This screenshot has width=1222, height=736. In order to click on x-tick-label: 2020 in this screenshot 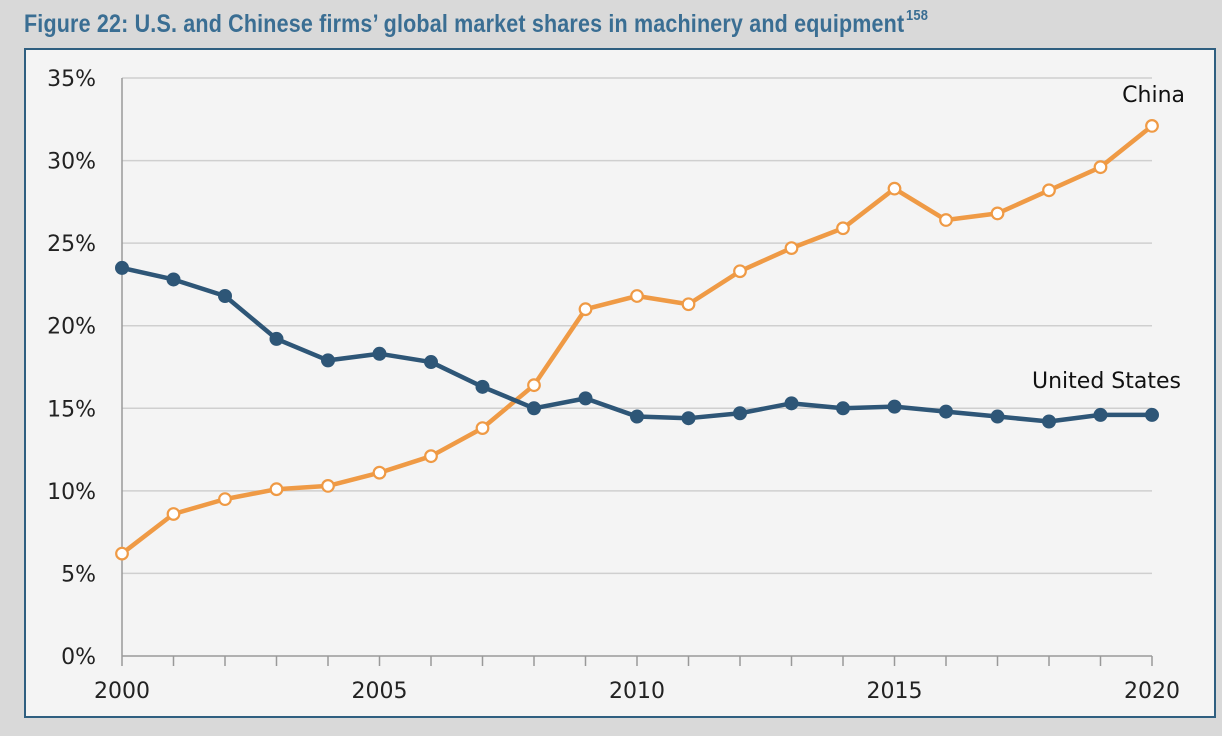, I will do `click(1152, 691)`.